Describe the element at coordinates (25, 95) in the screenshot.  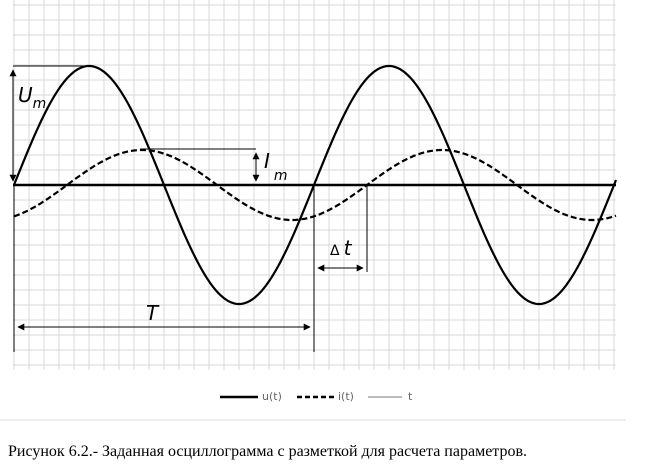
I see `u-label-main: U` at that location.